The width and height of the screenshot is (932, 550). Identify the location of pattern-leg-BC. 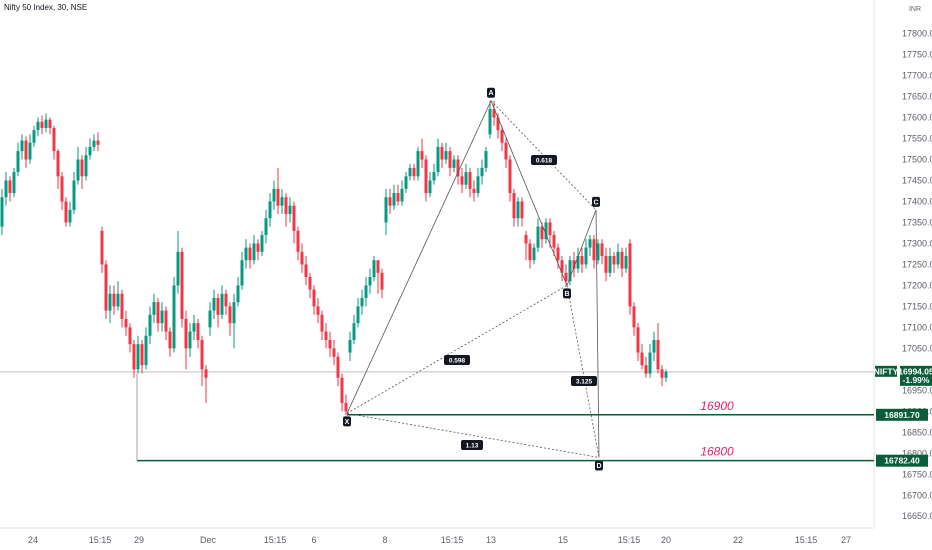
(581, 247).